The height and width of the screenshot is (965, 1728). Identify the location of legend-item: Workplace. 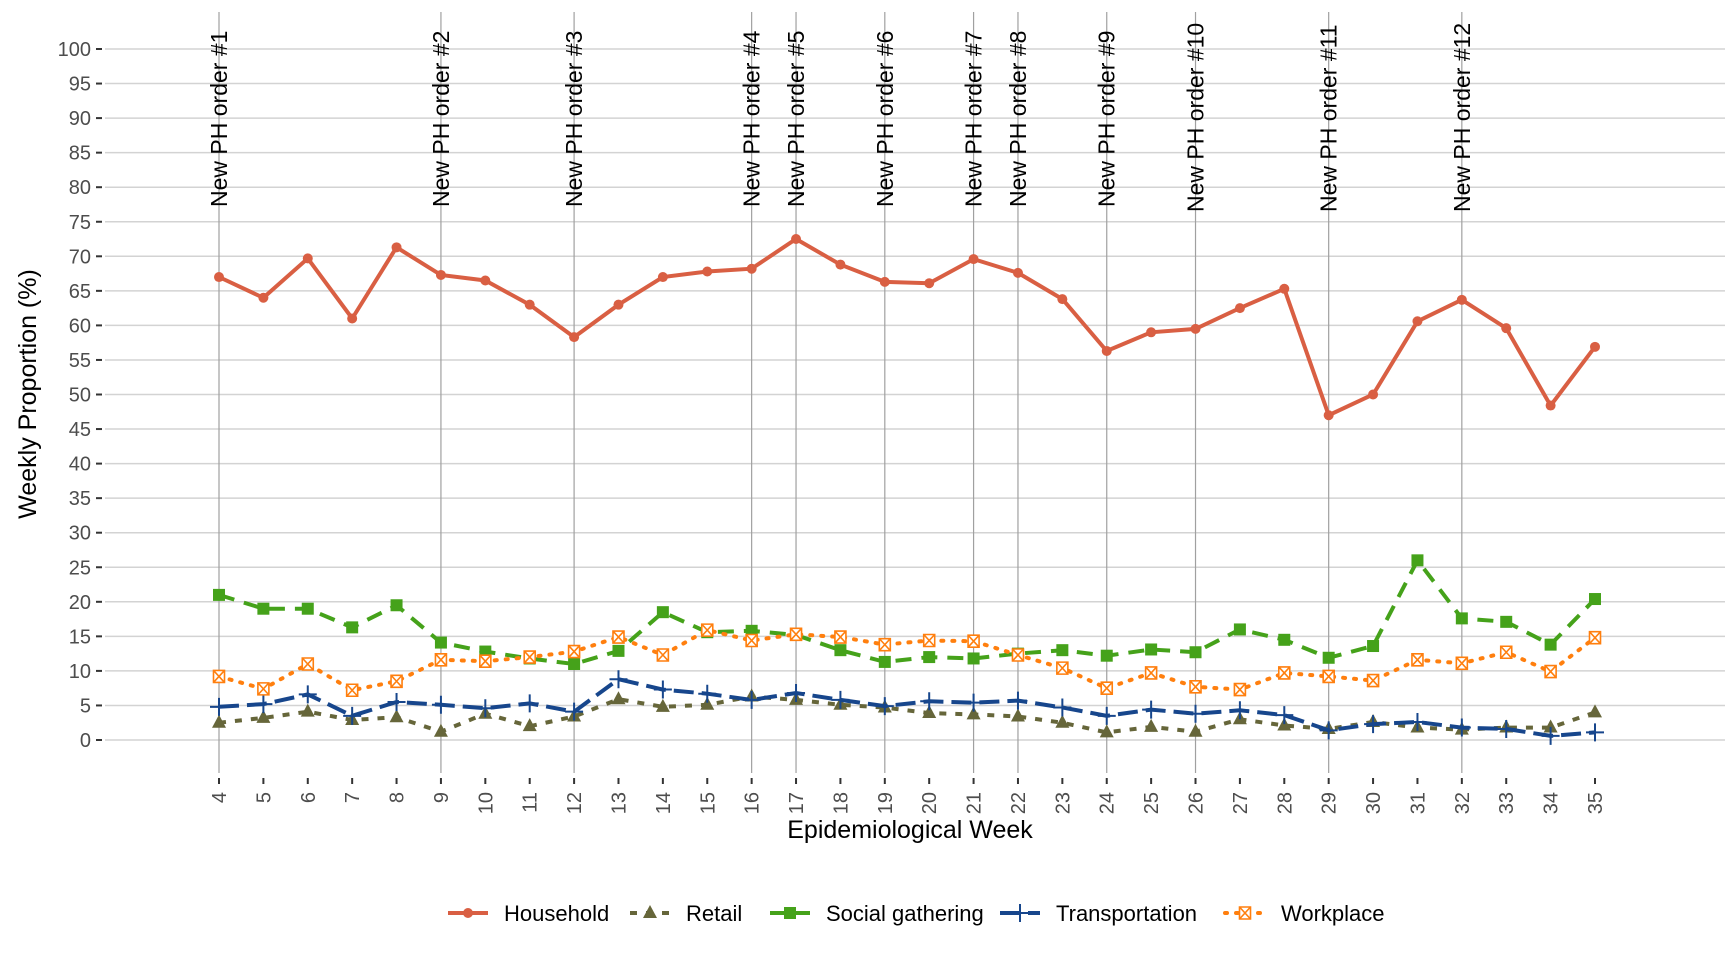
(1304, 913).